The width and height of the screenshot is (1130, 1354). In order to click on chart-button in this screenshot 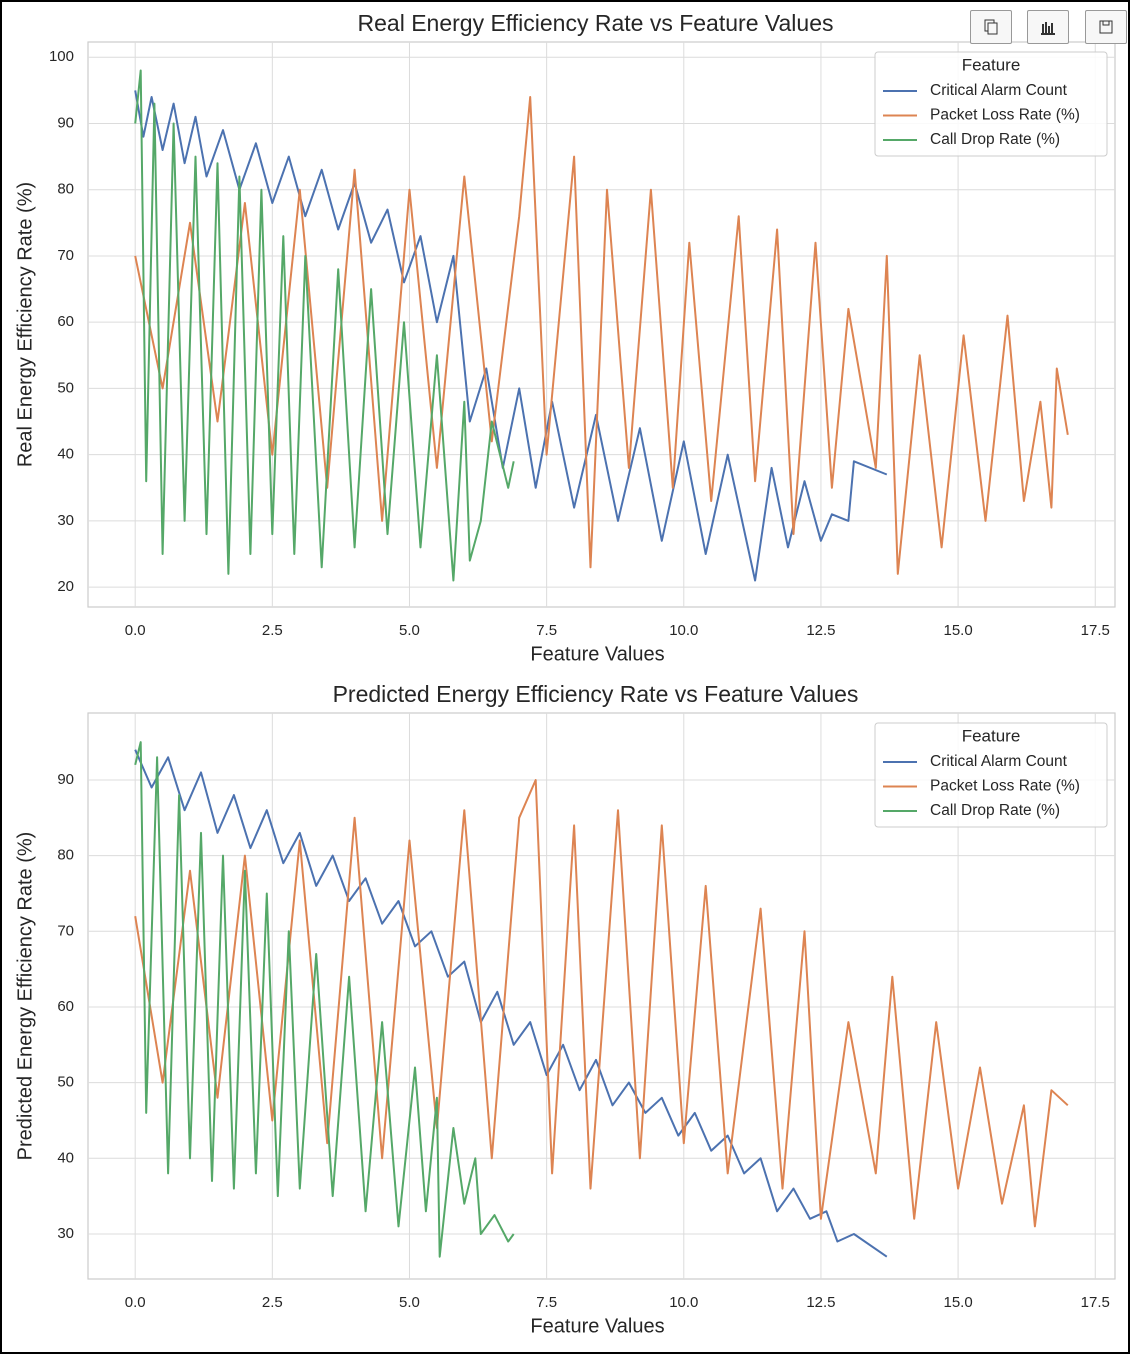, I will do `click(1048, 27)`.